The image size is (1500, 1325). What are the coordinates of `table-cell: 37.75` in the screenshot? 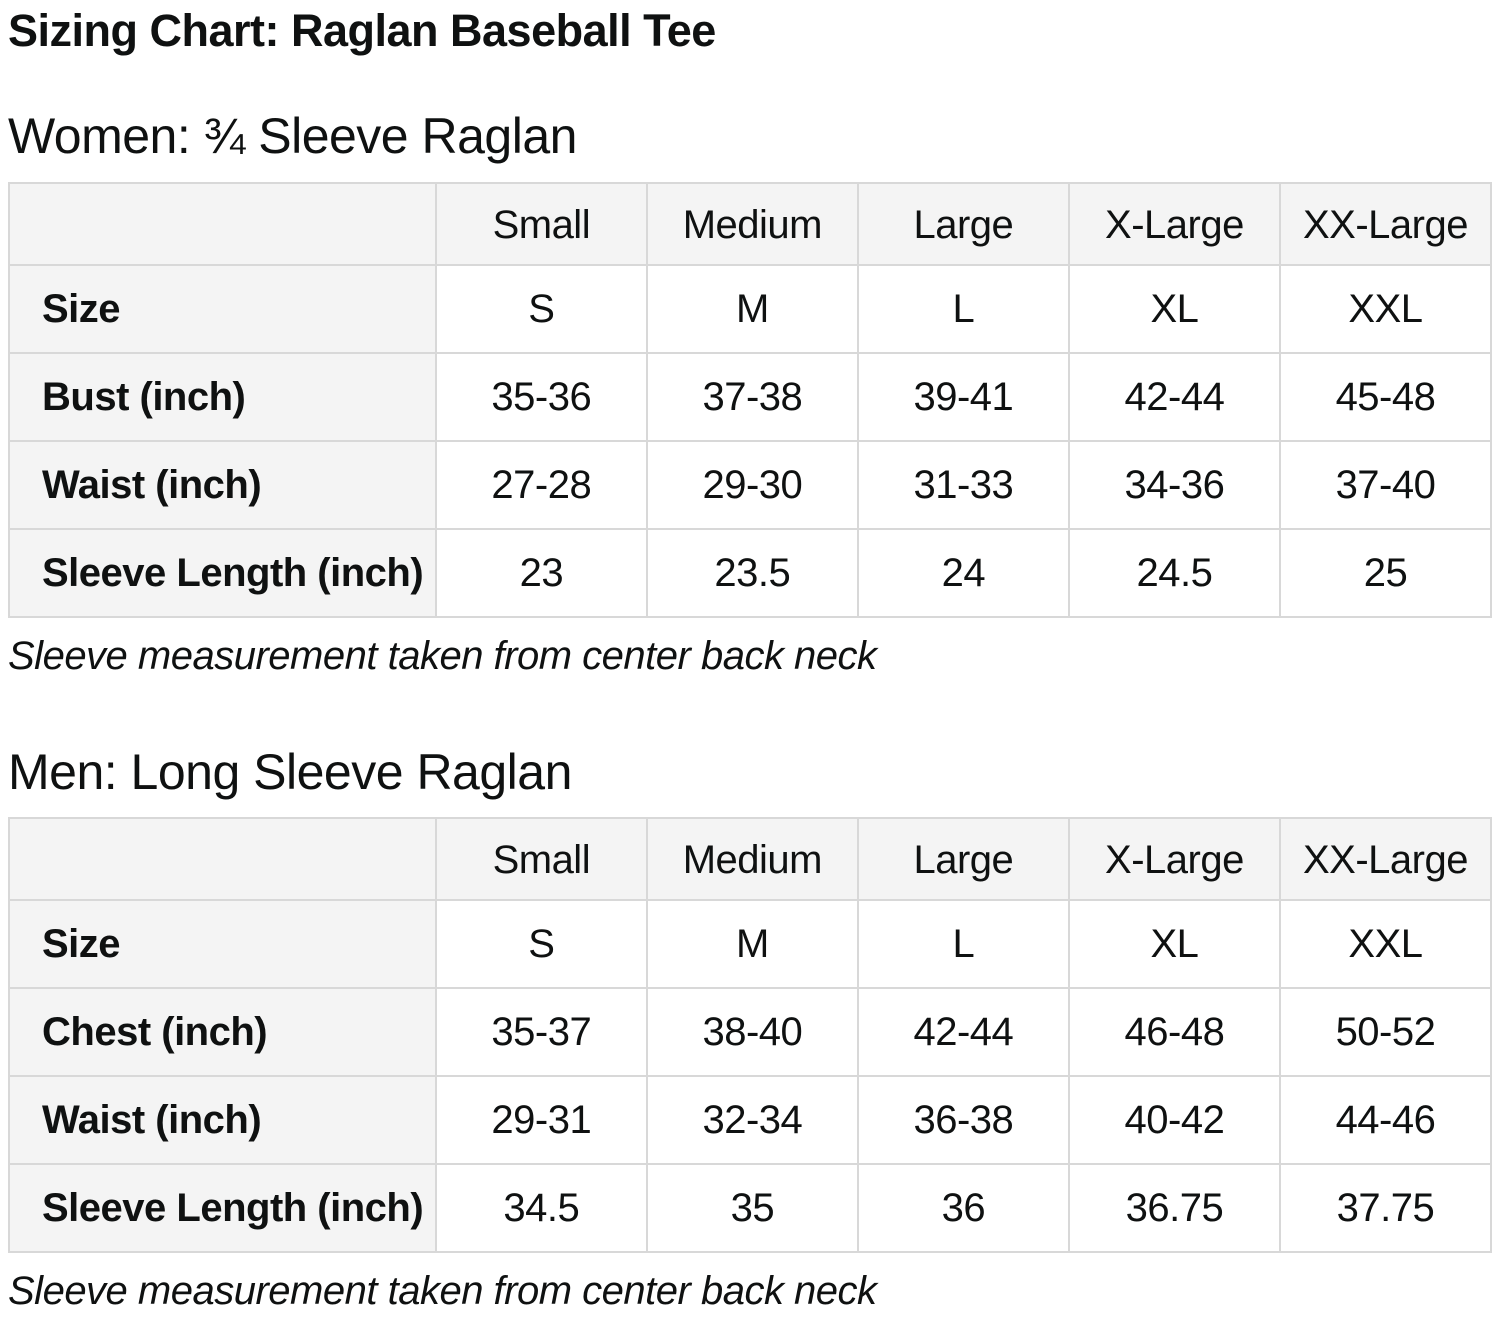 It's located at (1385, 1208).